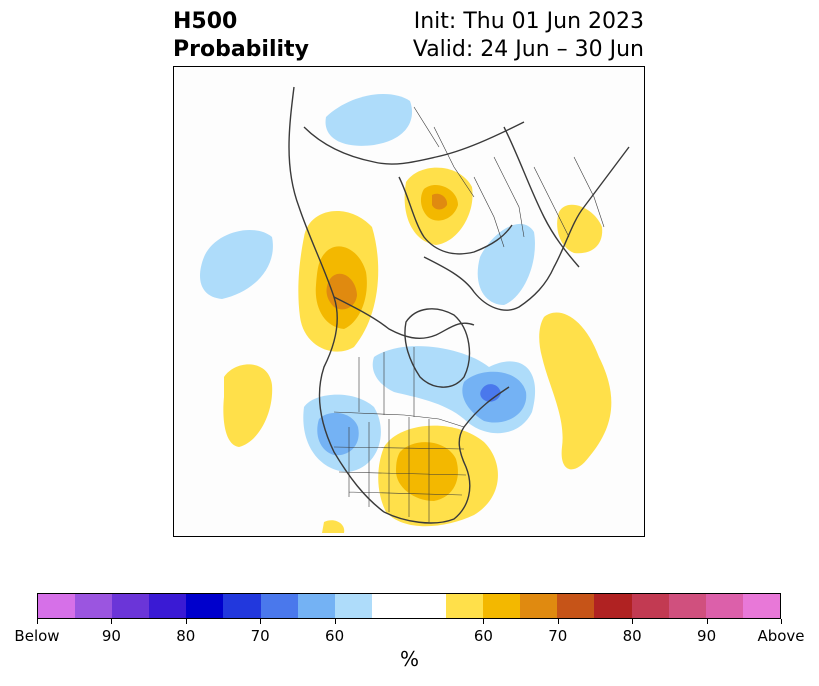 Image resolution: width=819 pixels, height=686 pixels. Describe the element at coordinates (541, 197) in the screenshot. I see `asia-interior` at that location.